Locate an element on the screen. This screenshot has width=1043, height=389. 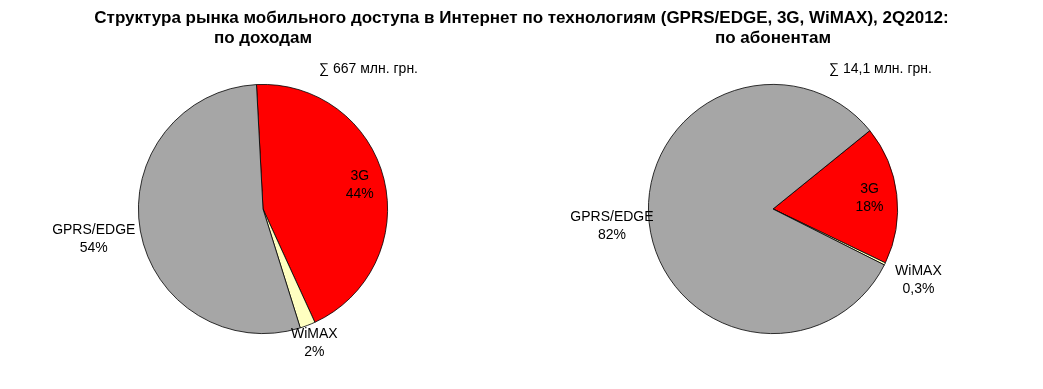
data-label: 54% is located at coordinates (93, 247).